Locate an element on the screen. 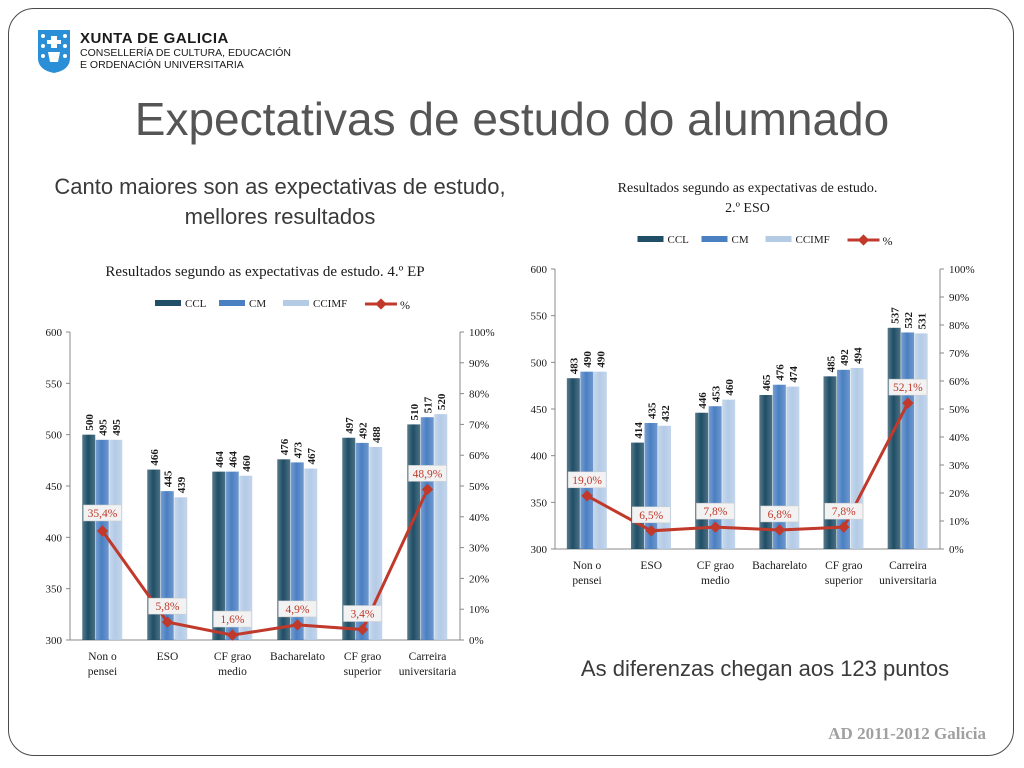 The height and width of the screenshot is (768, 1024). bar-label: 497 is located at coordinates (350, 425).